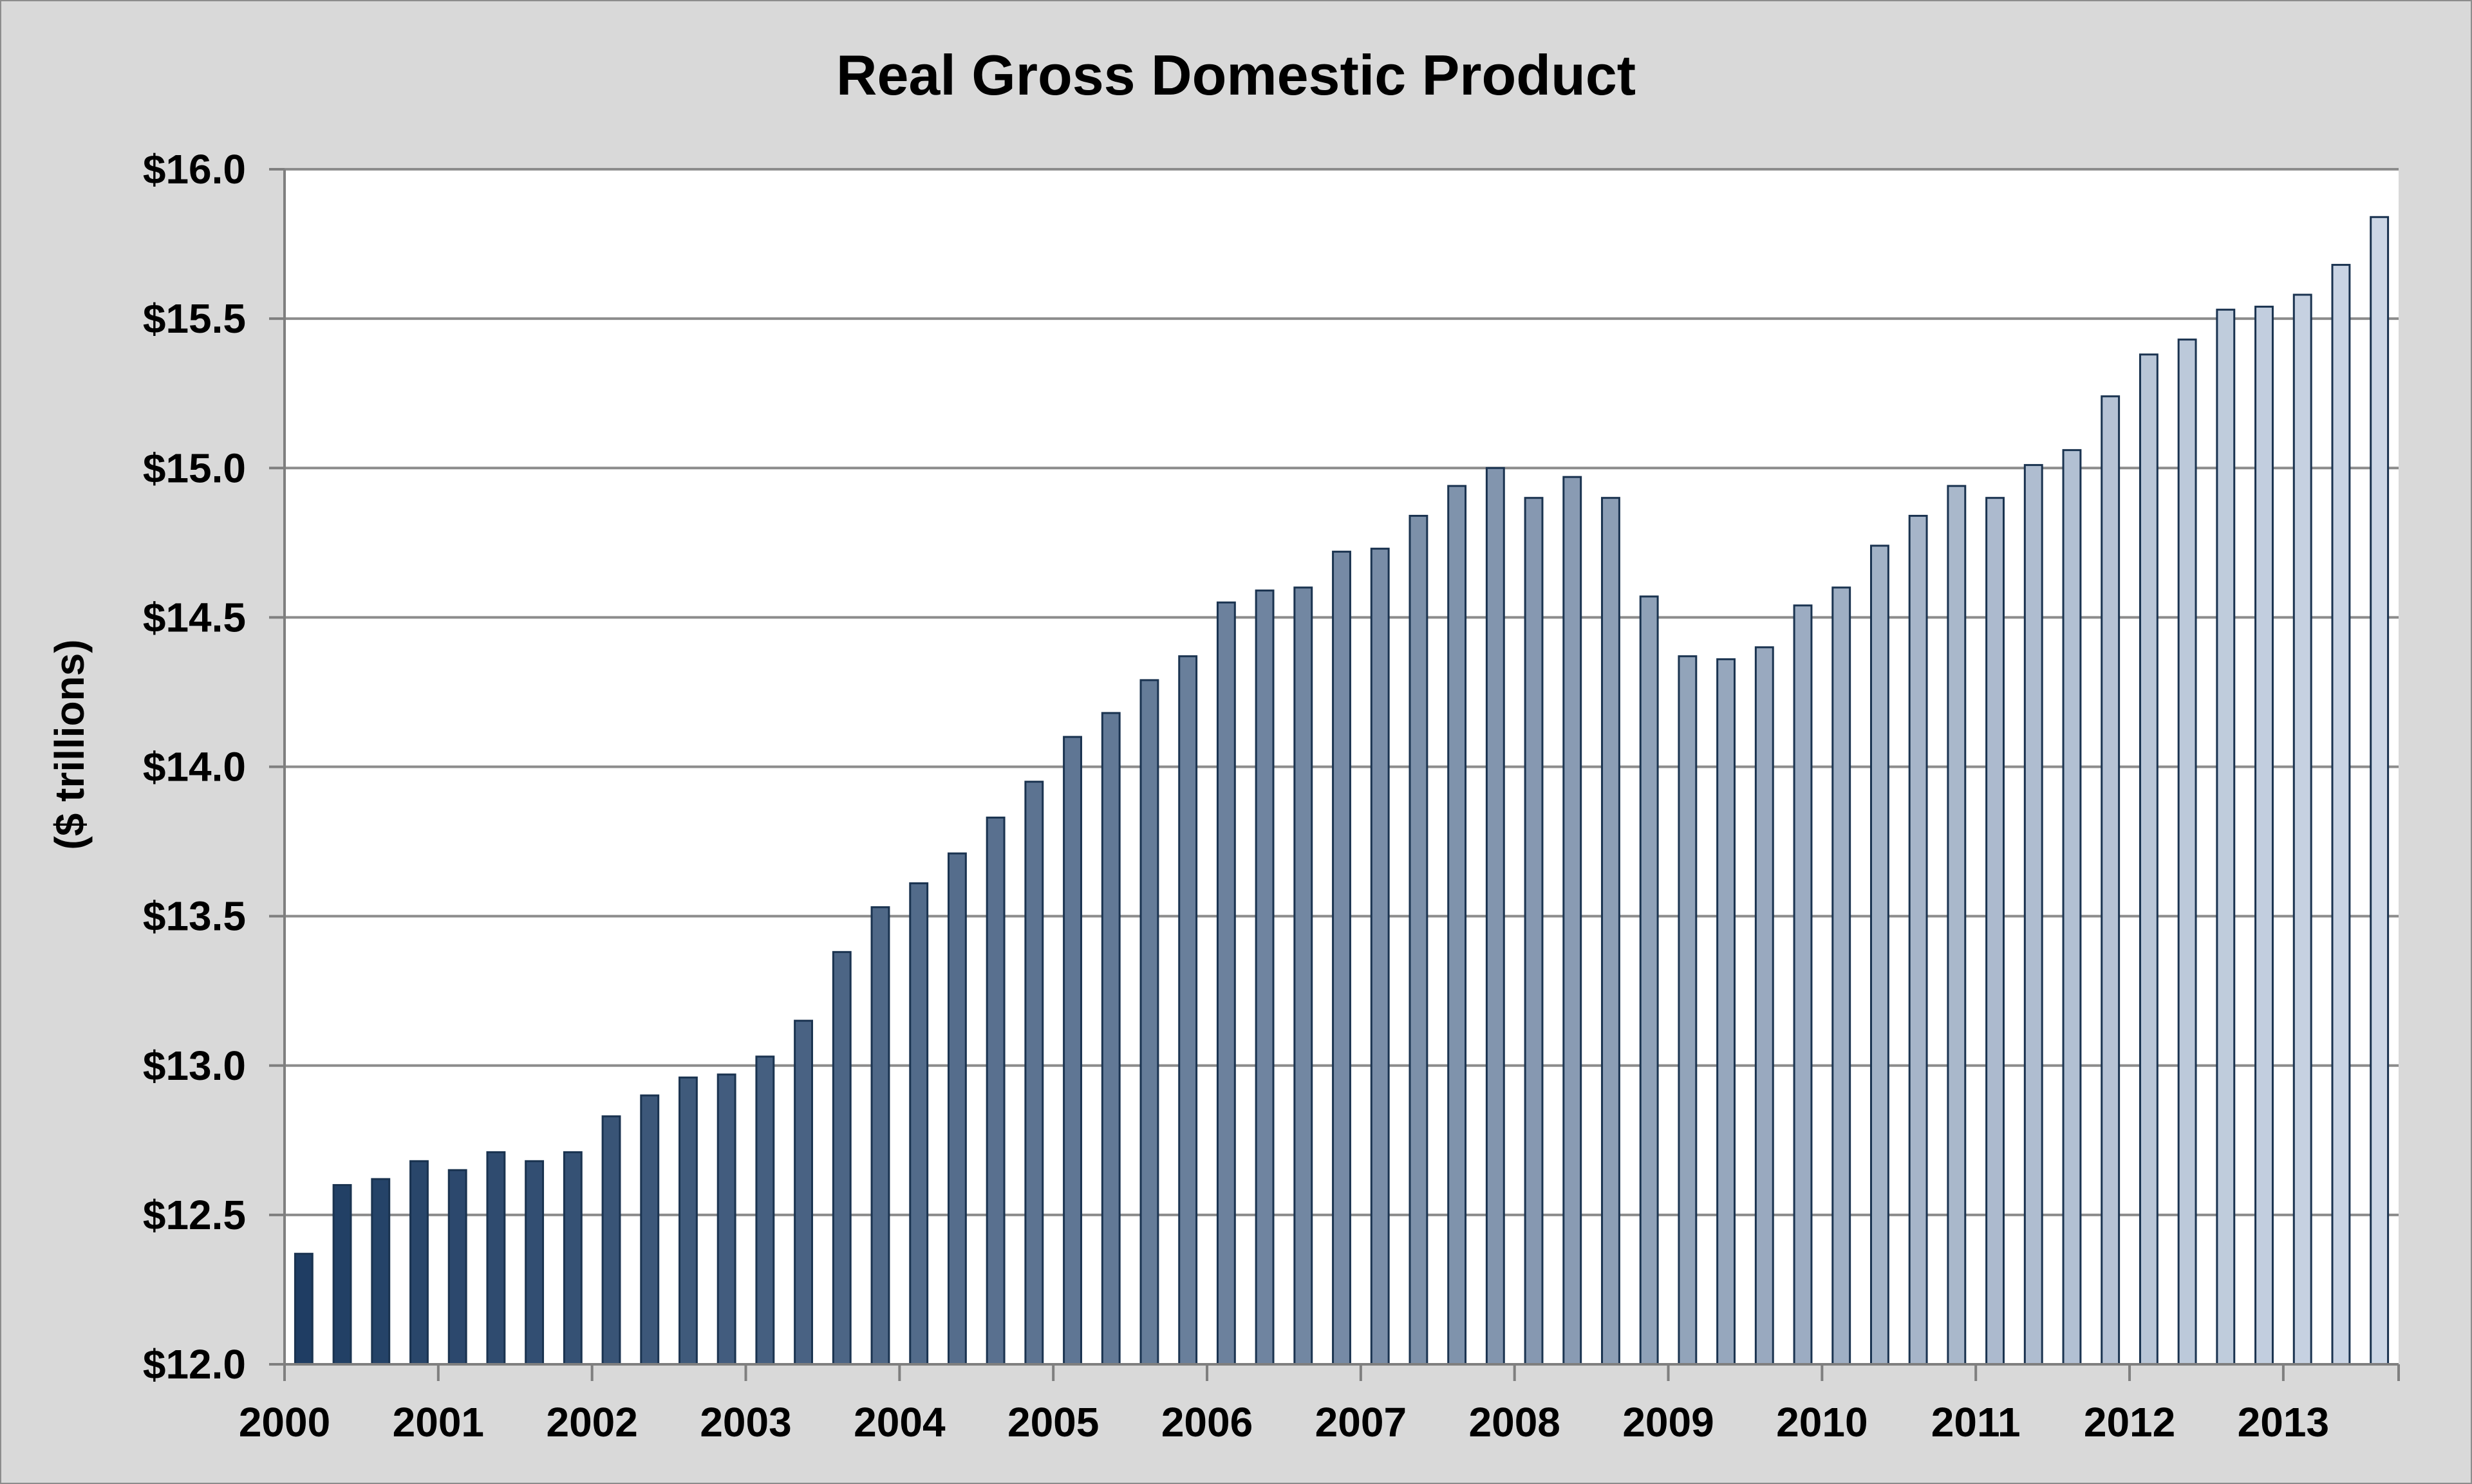  Describe the element at coordinates (194, 318) in the screenshot. I see `y-tick-label: $15.5` at that location.